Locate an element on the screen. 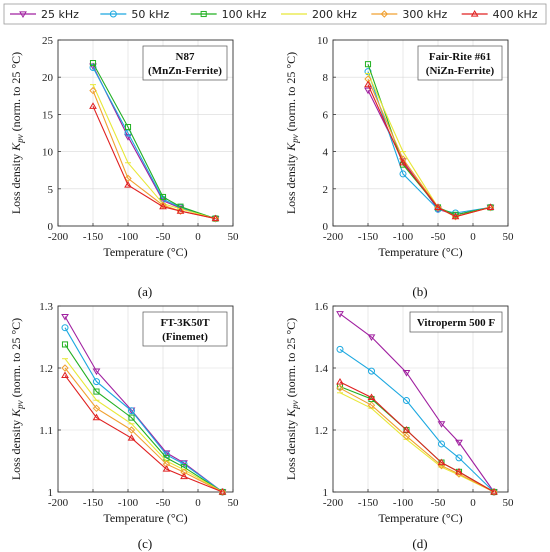  material-annotation: Fair-Rite #61 (NiZn-Ferrite) is located at coordinates (460, 63).